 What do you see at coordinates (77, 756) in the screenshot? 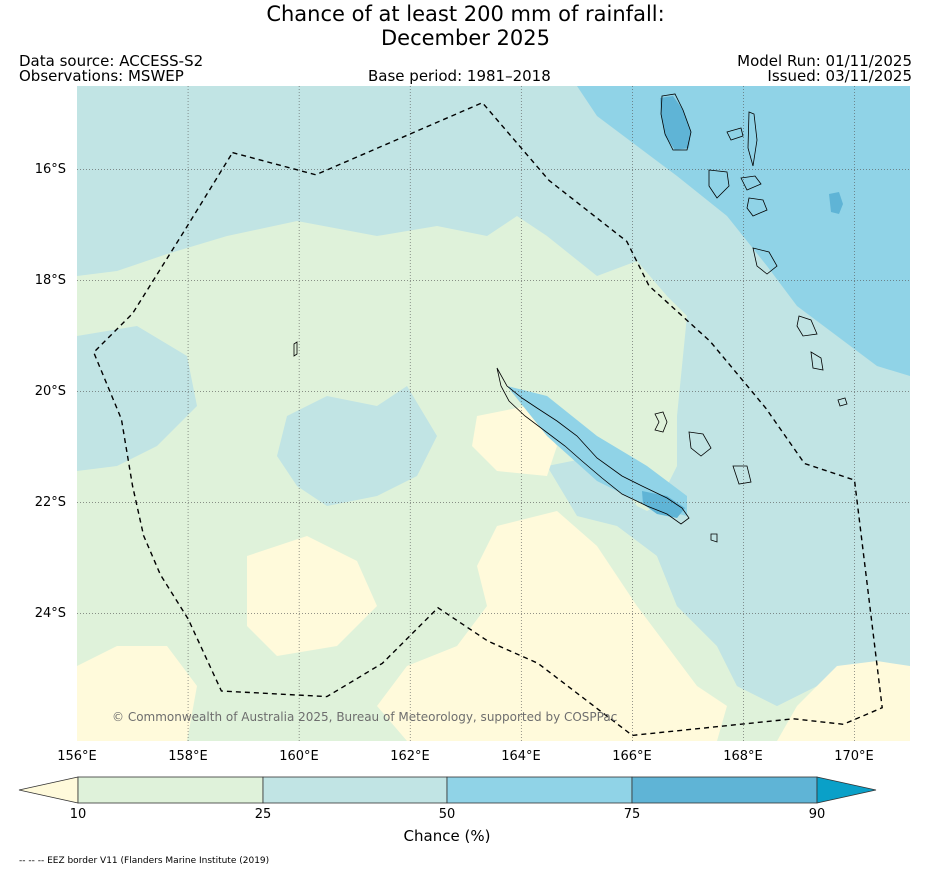
I see `lon-tick-156e: 156°E` at bounding box center [77, 756].